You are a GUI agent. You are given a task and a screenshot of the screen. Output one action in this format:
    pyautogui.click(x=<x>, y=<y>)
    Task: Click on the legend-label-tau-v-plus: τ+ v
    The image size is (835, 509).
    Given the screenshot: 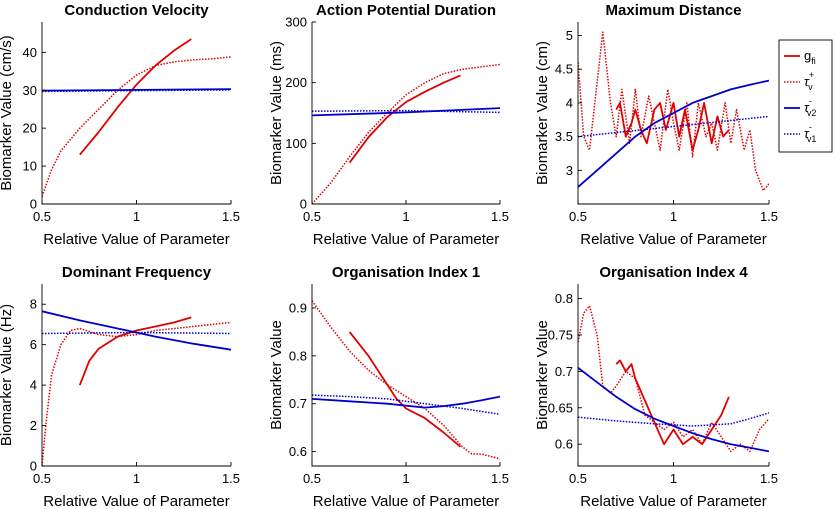 What is the action you would take?
    pyautogui.click(x=809, y=81)
    